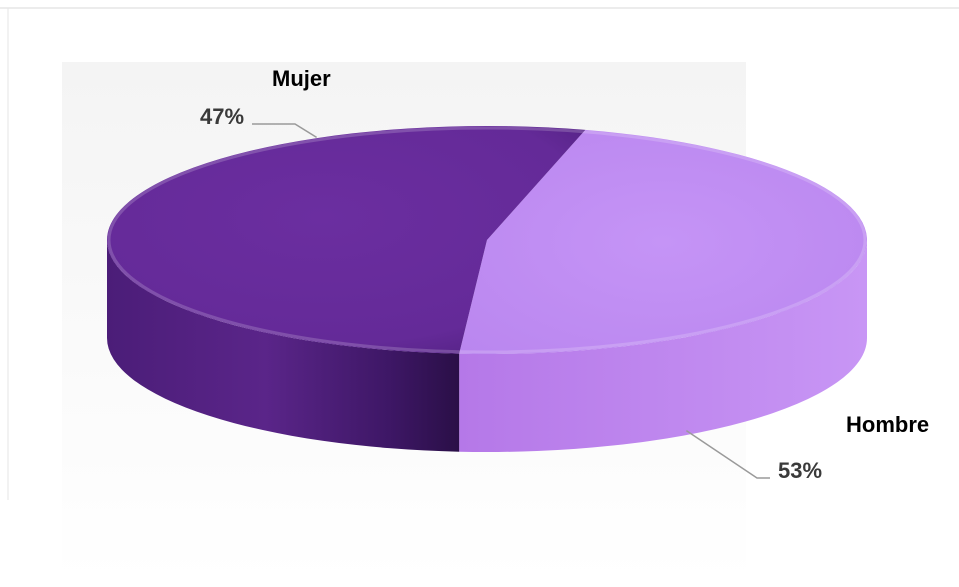  I want to click on percent-label-mujer: 47%, so click(222, 116).